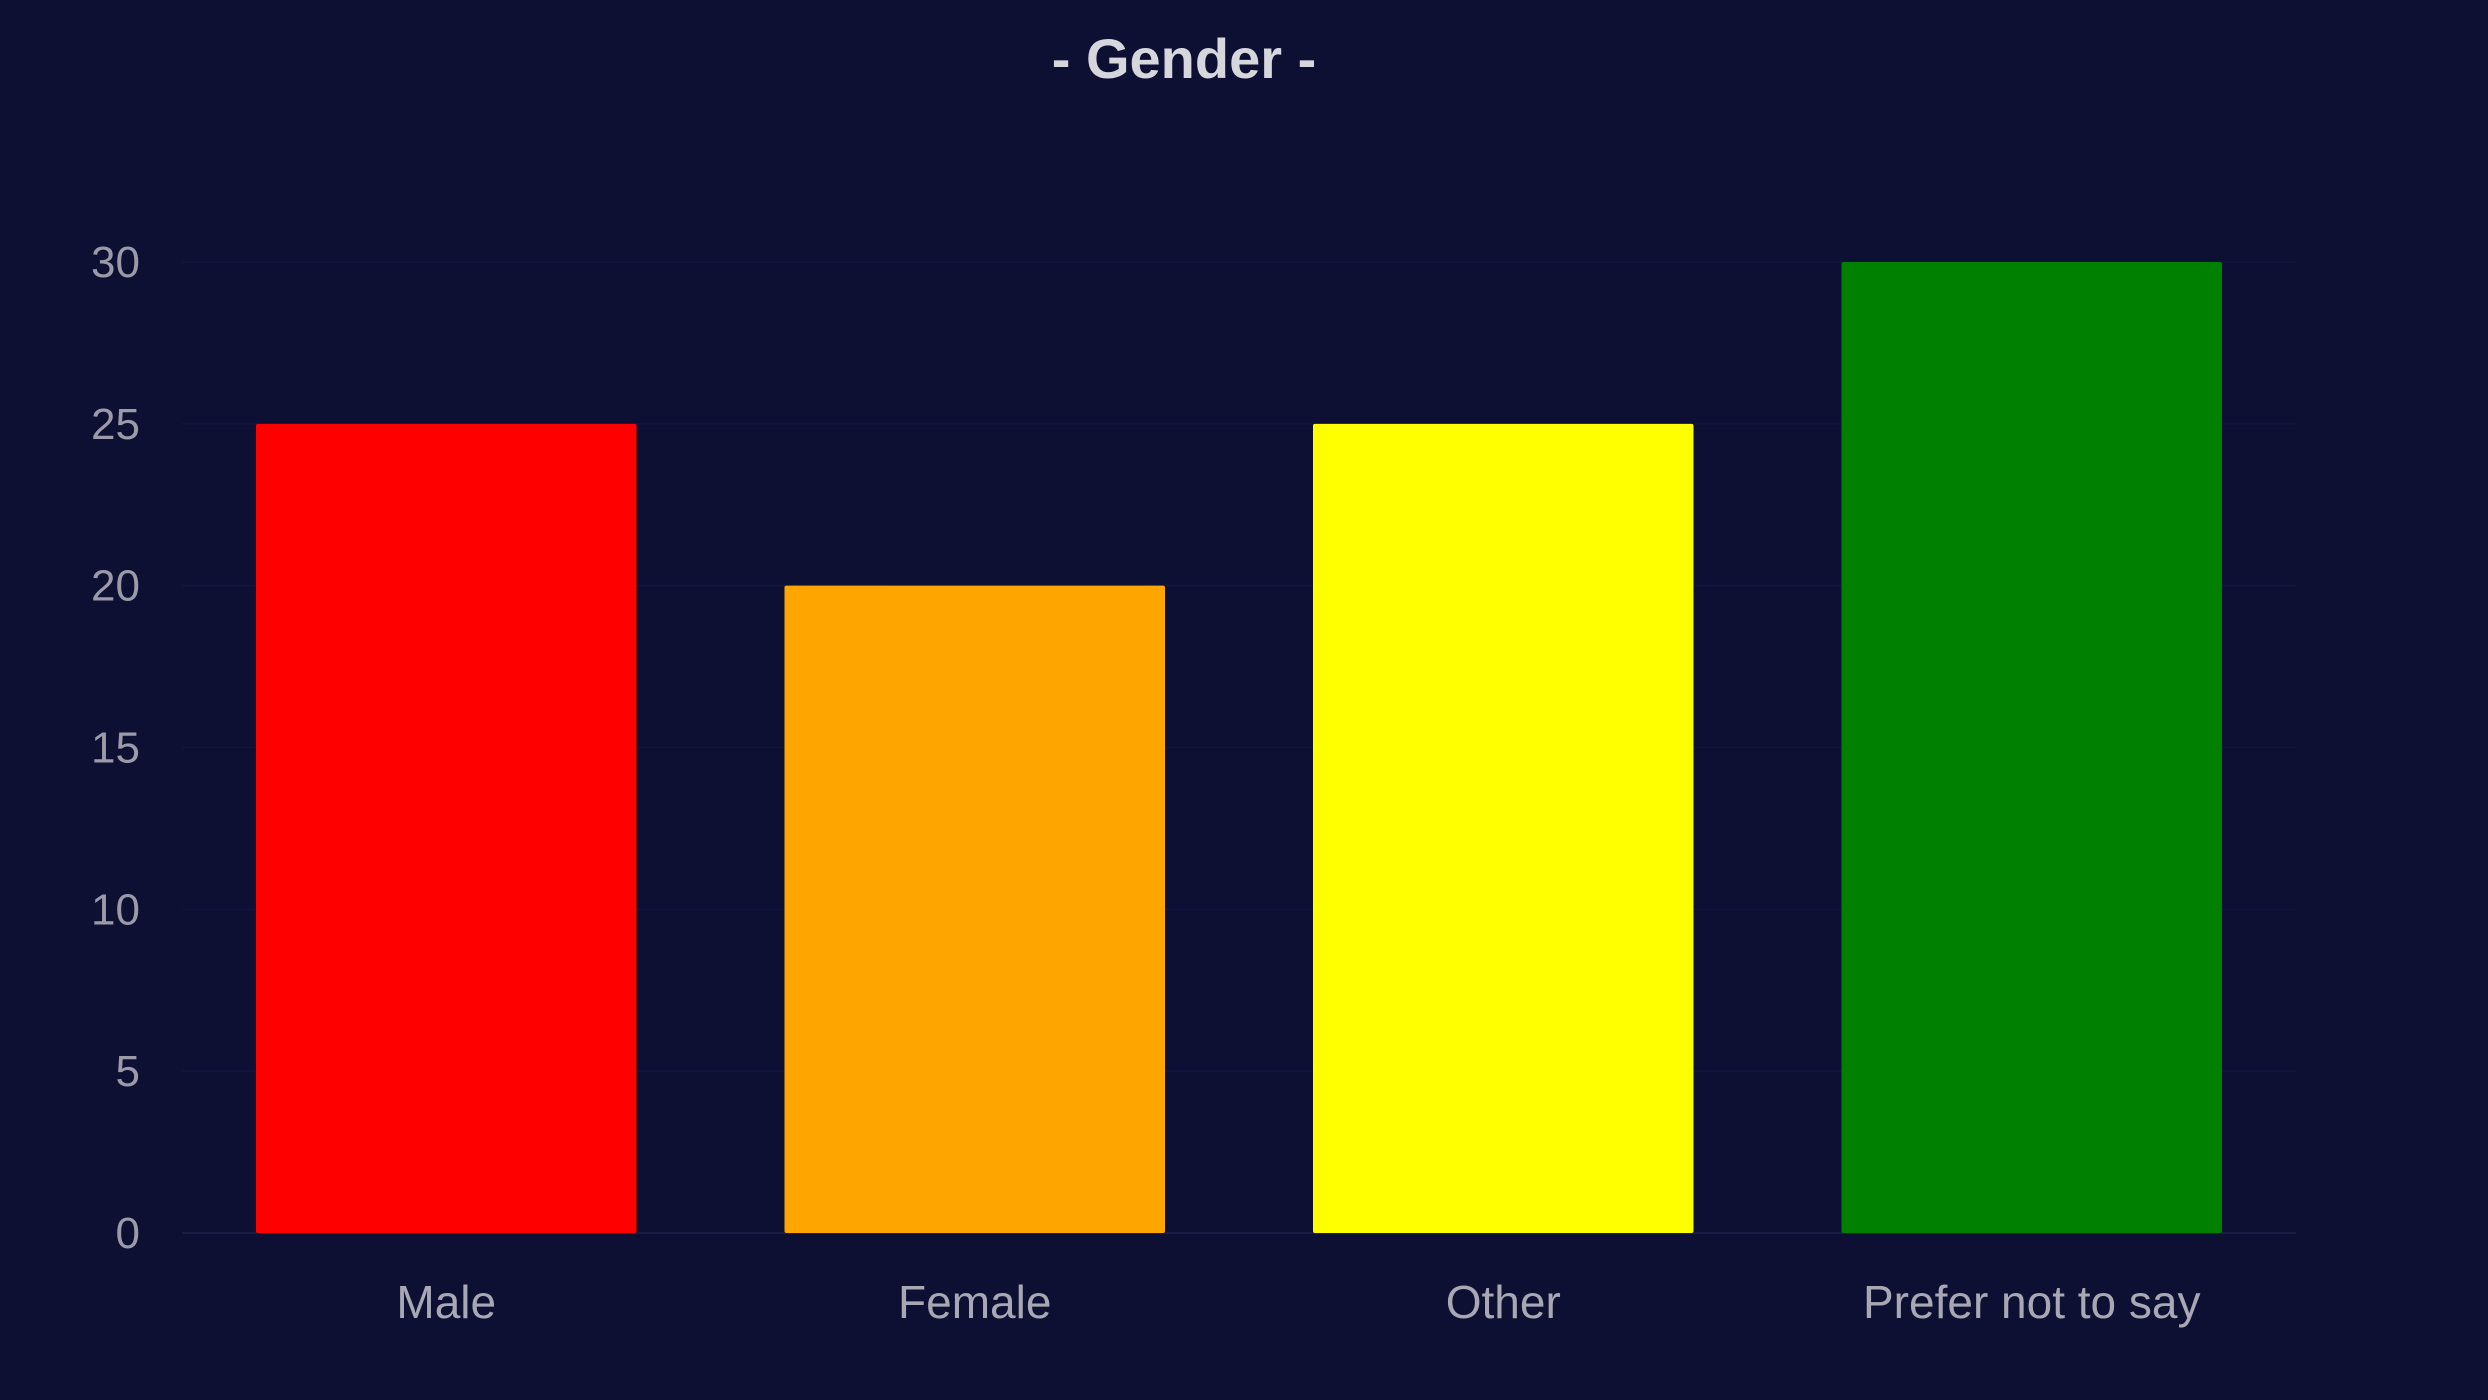  What do you see at coordinates (1184, 58) in the screenshot?
I see `chart-title: - Gender -` at bounding box center [1184, 58].